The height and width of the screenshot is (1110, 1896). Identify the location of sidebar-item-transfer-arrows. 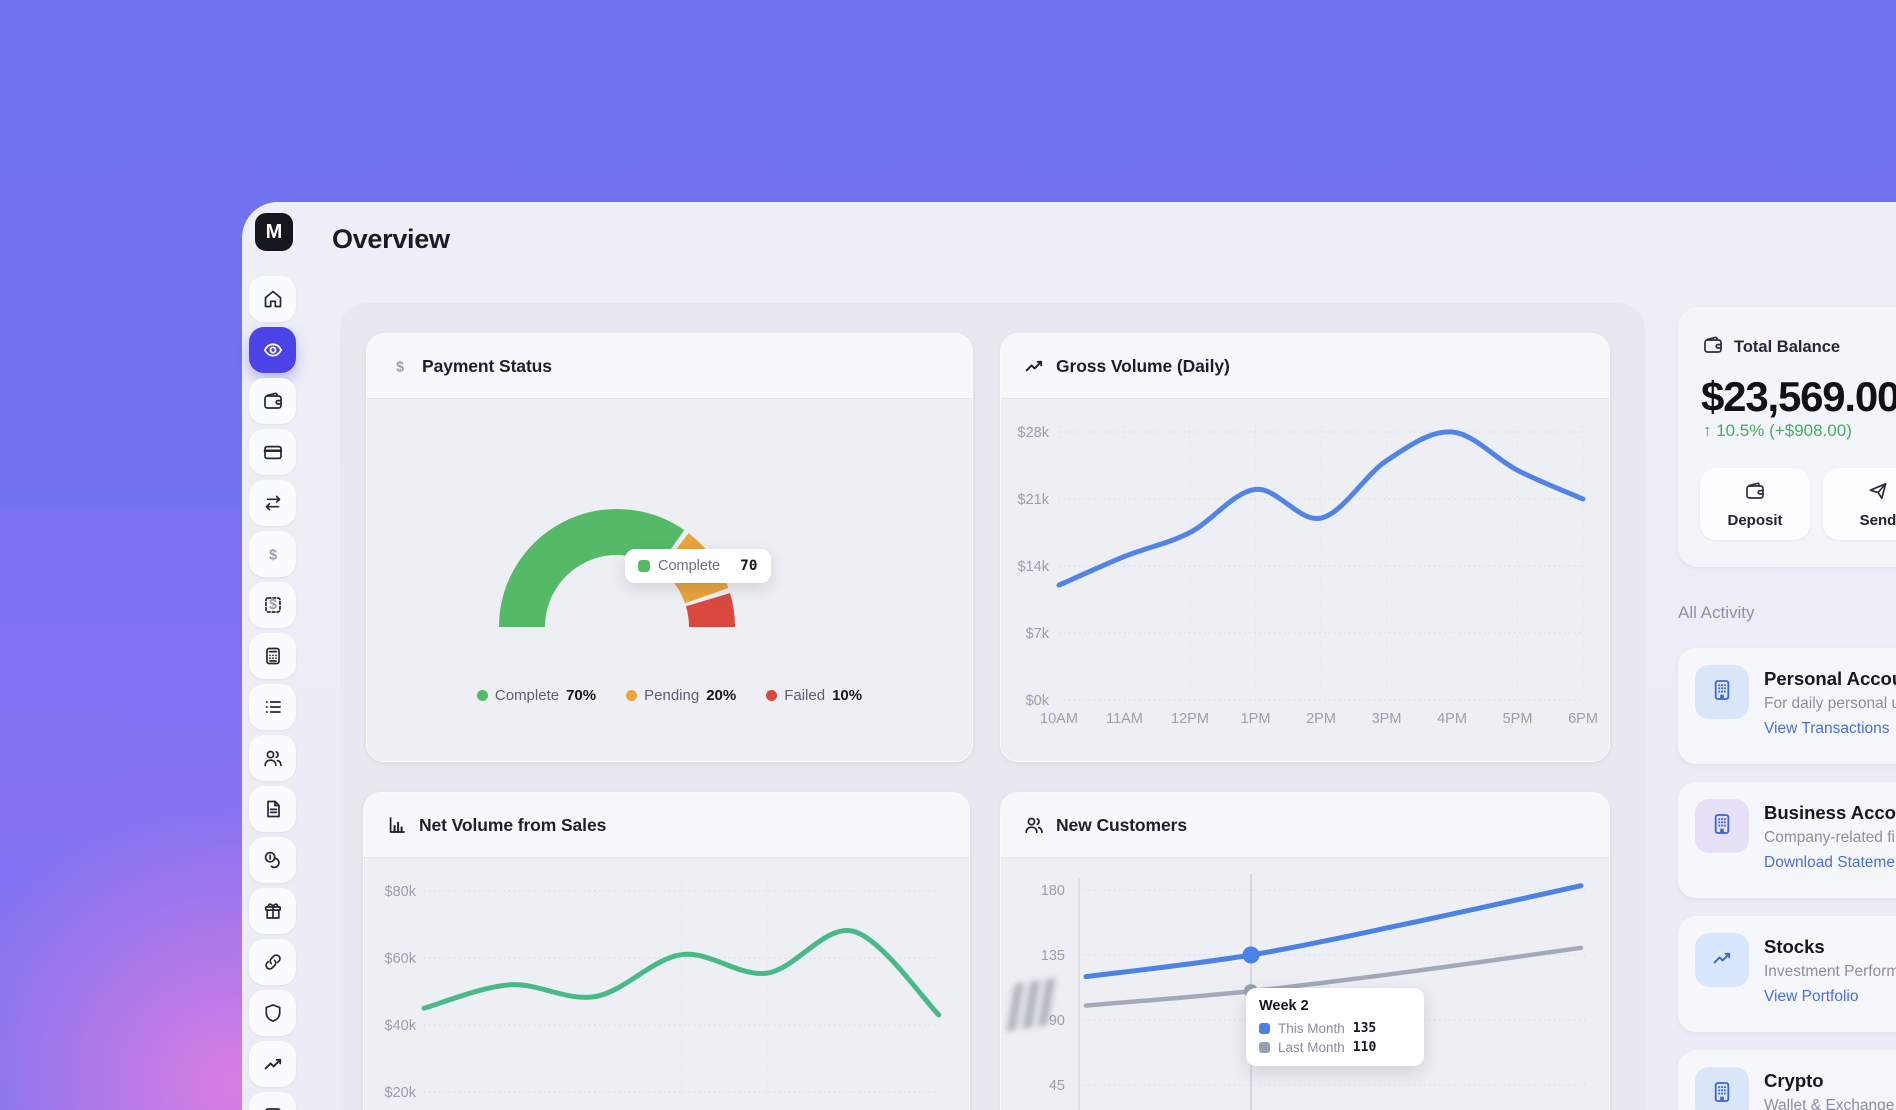
(272, 503).